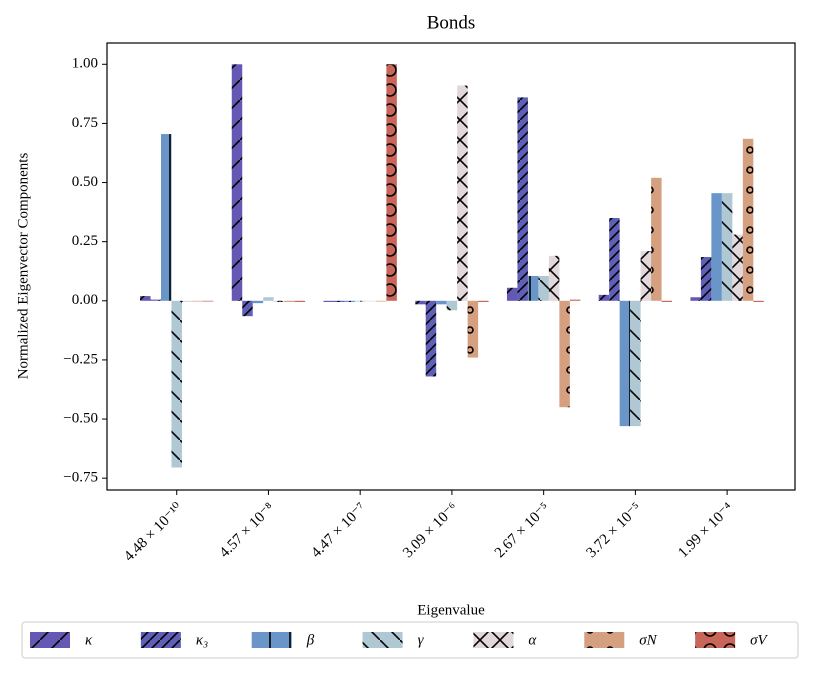 Image resolution: width=813 pixels, height=674 pixels. I want to click on y-tick-label: −0.25, so click(80, 359).